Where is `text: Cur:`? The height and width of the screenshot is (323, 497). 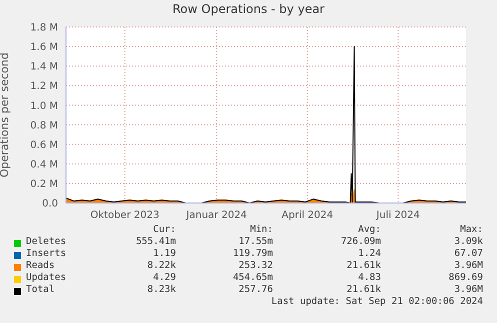
text: Cur: is located at coordinates (164, 229).